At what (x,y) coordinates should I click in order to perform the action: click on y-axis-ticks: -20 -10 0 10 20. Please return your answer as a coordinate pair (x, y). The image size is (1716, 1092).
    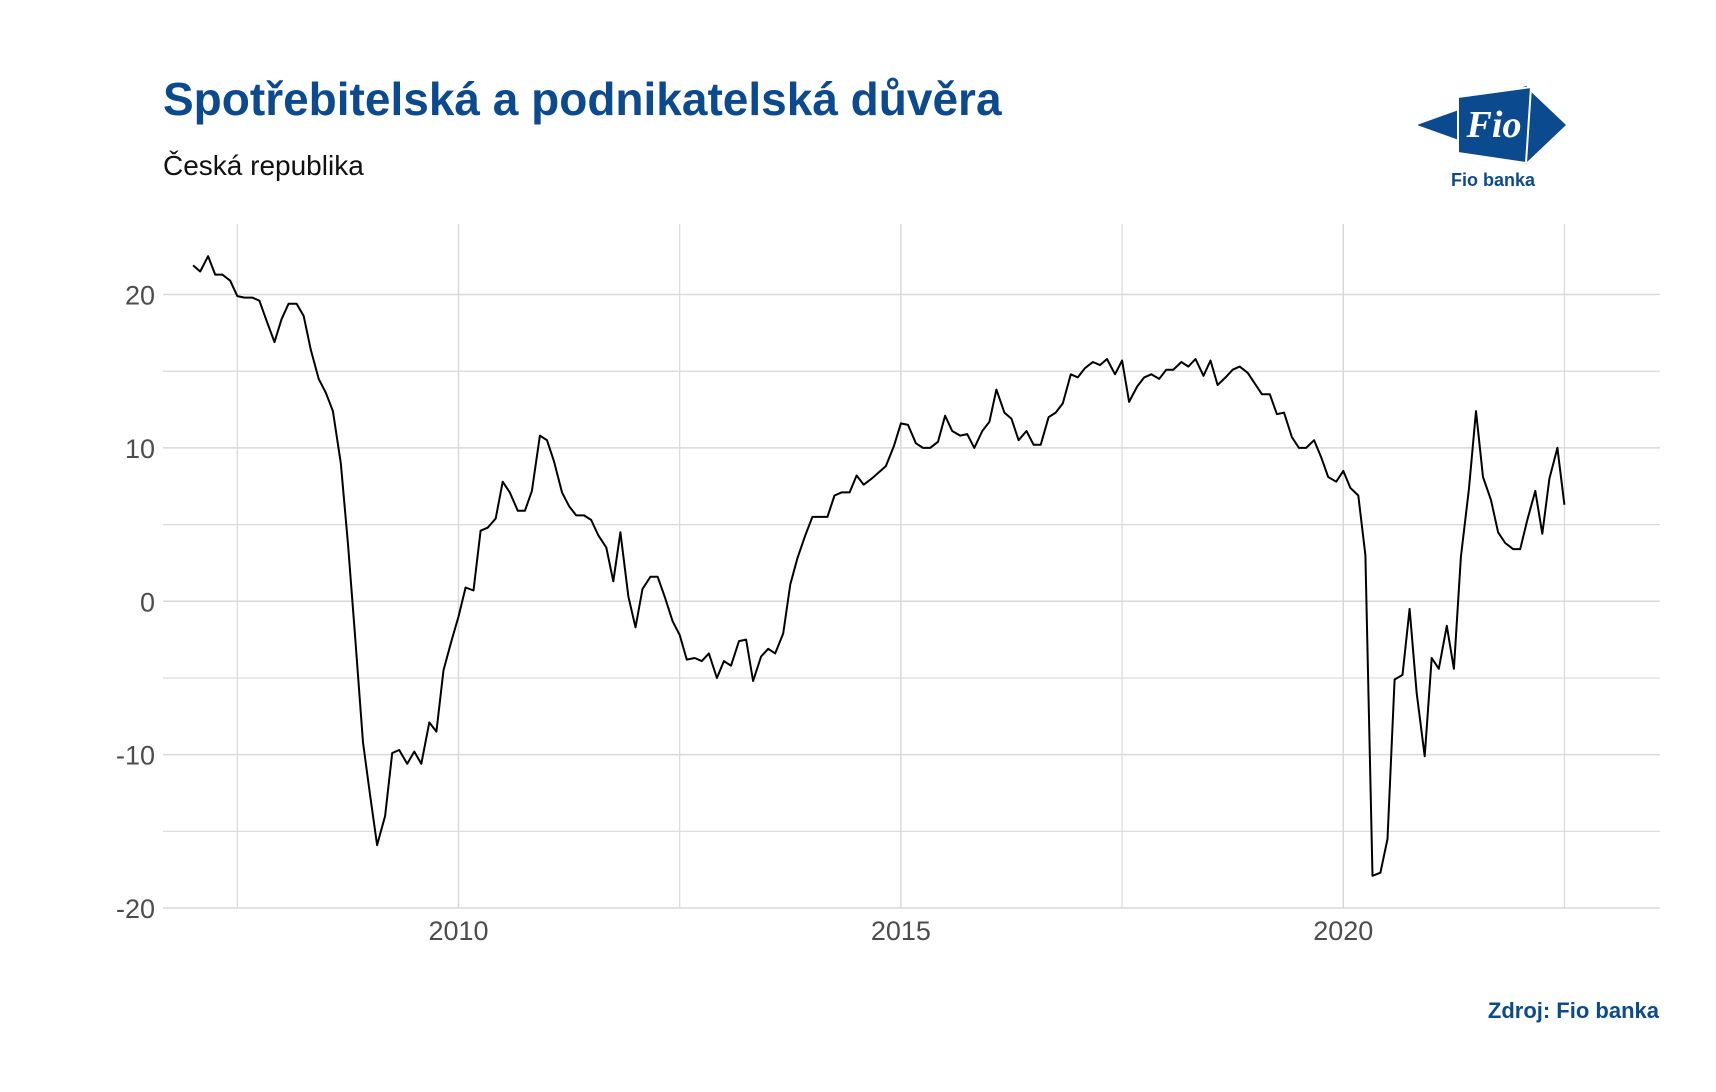
    Looking at the image, I should click on (135, 602).